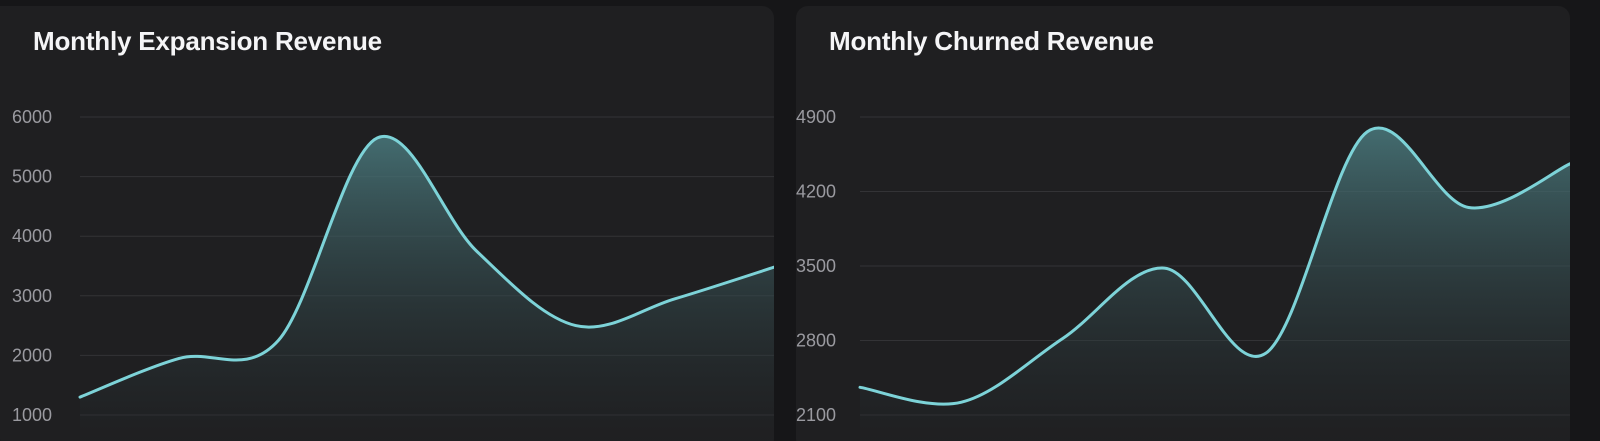 The image size is (1600, 441). What do you see at coordinates (32, 415) in the screenshot?
I see `y-tick-label: 1000` at bounding box center [32, 415].